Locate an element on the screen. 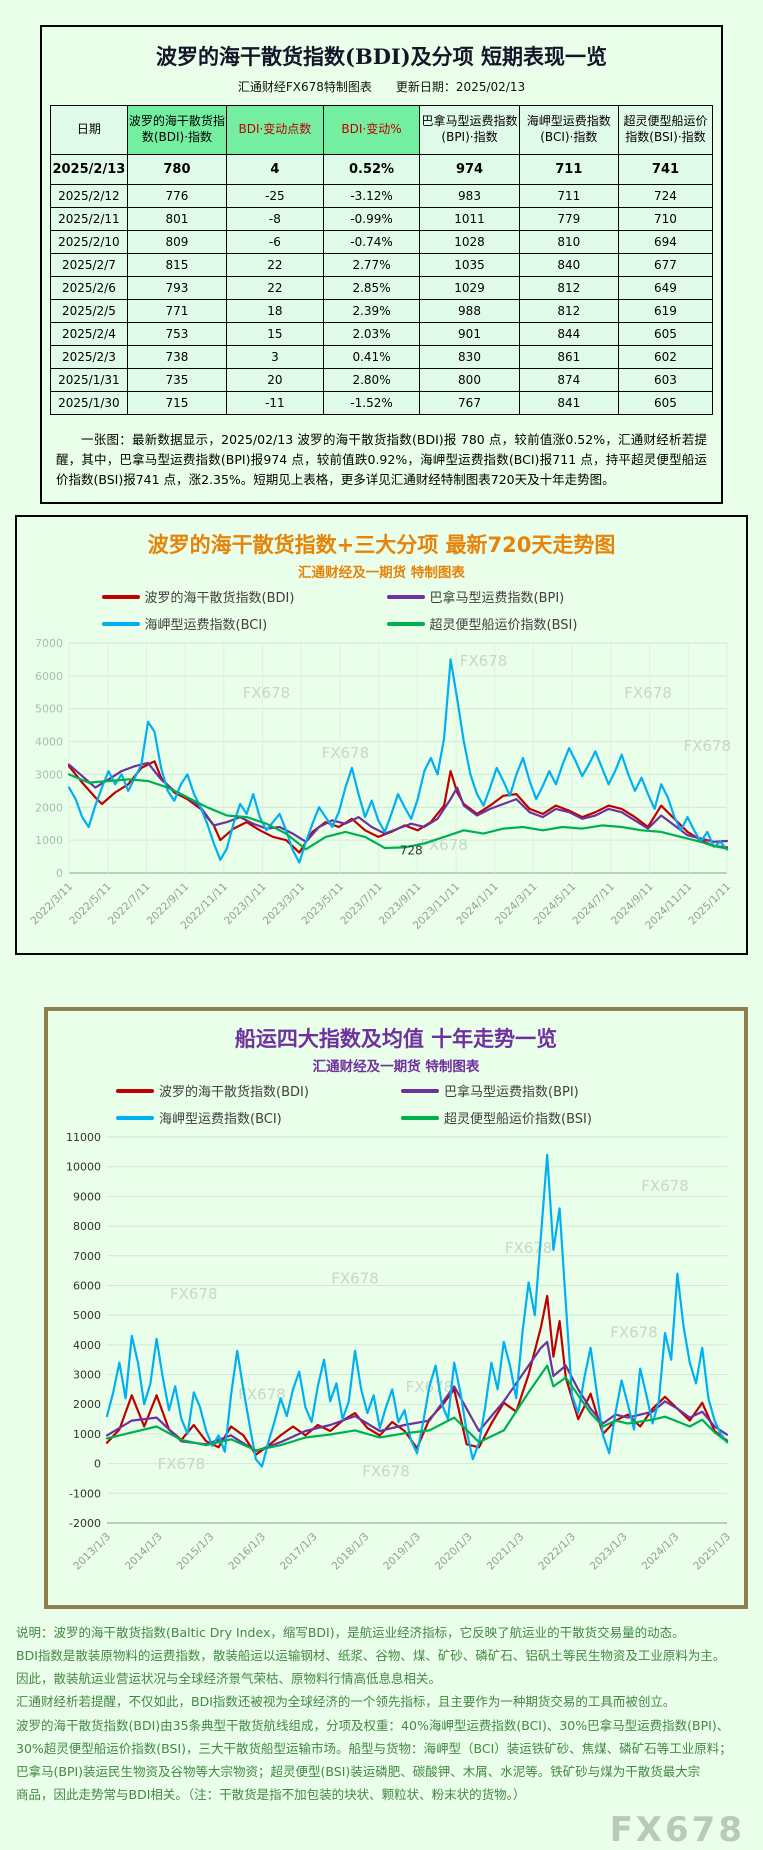  table-cell: 830 is located at coordinates (469, 357).